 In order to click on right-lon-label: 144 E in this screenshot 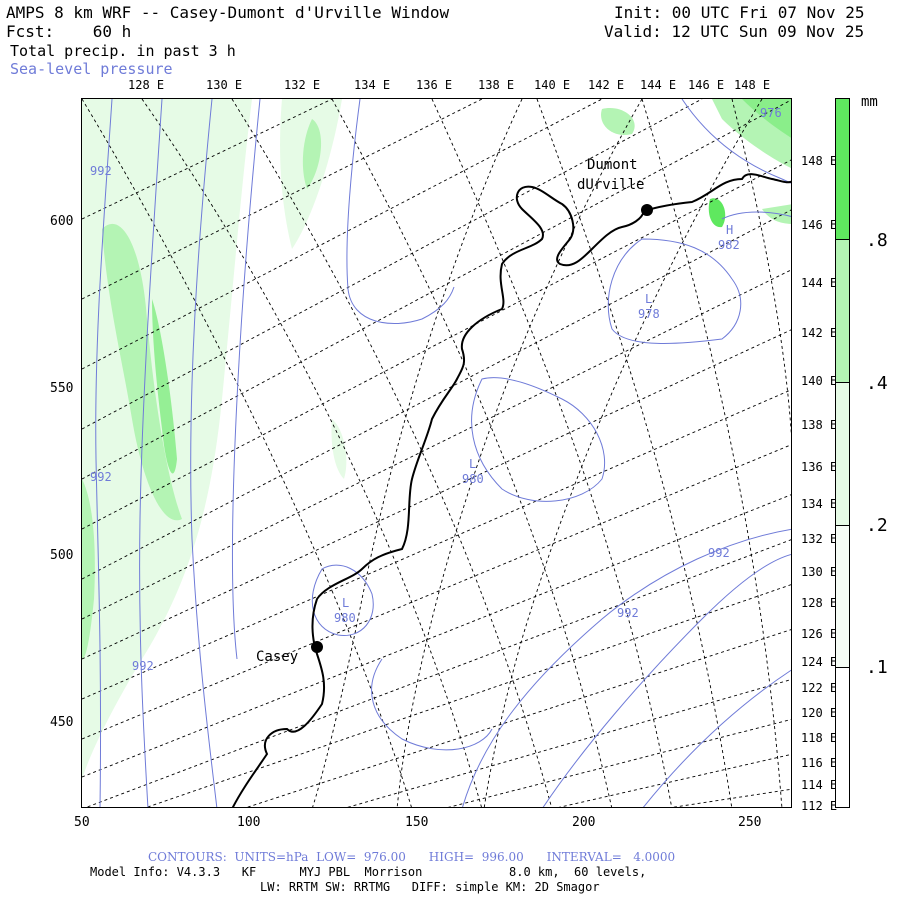, I will do `click(819, 283)`.